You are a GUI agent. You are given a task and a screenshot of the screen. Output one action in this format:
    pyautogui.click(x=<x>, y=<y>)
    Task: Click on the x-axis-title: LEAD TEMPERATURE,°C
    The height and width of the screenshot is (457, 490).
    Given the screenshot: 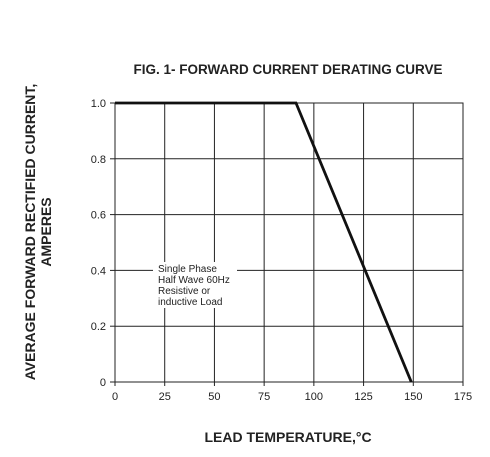 What is the action you would take?
    pyautogui.click(x=287, y=437)
    